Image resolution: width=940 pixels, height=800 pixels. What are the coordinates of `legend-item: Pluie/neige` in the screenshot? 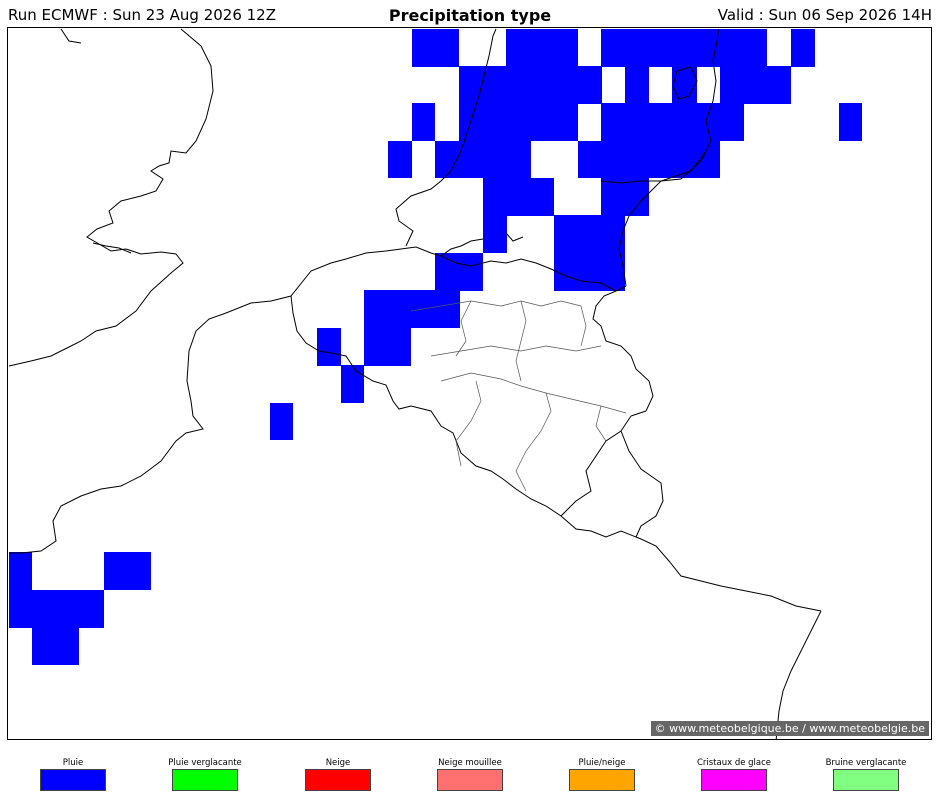 It's located at (602, 774).